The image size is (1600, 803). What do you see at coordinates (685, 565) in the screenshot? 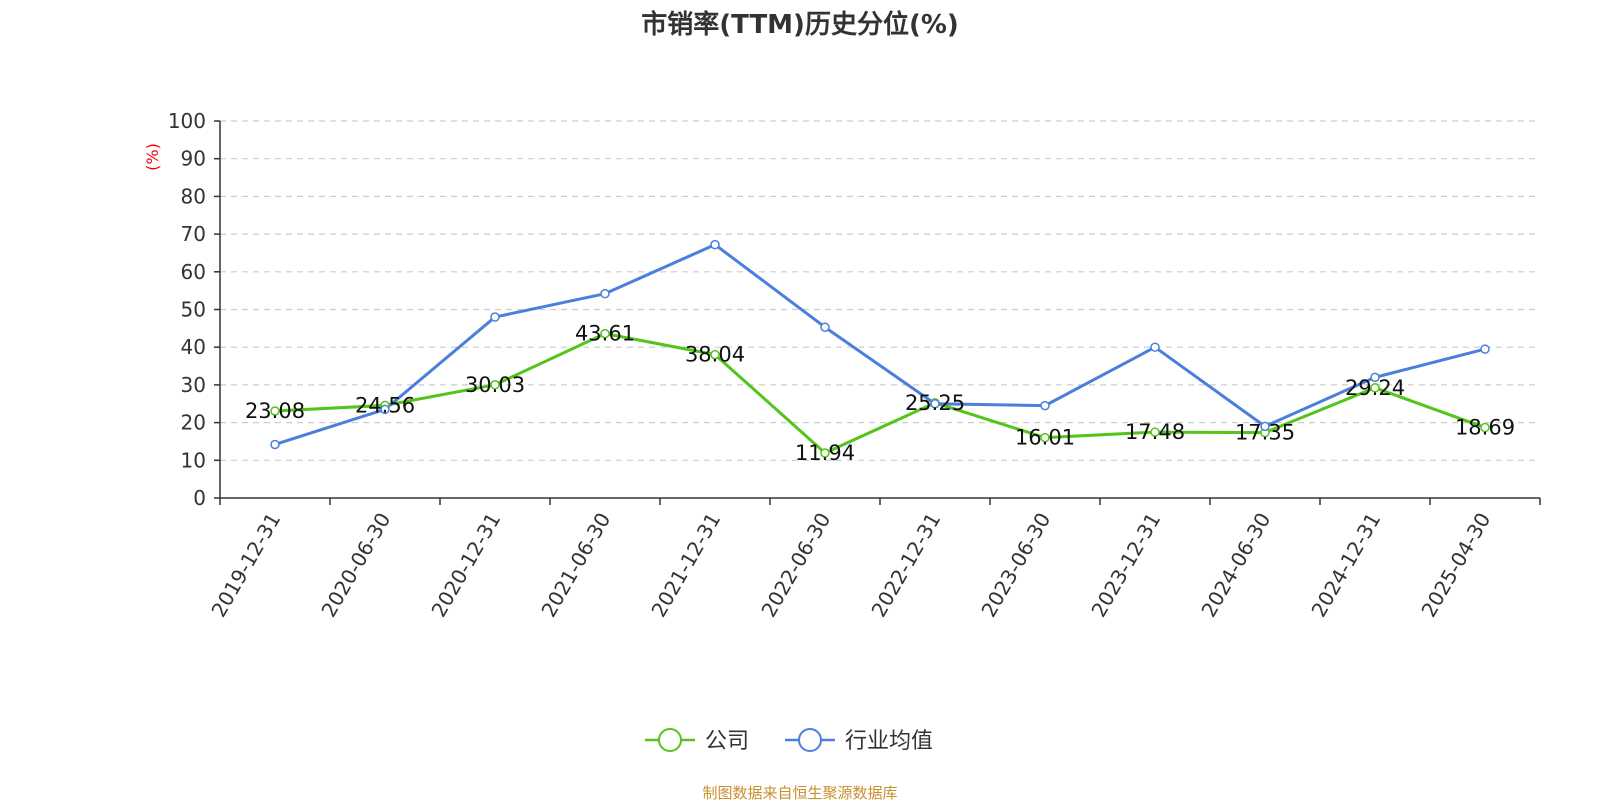
I see `x-tick-label: 2021-12-31` at bounding box center [685, 565].